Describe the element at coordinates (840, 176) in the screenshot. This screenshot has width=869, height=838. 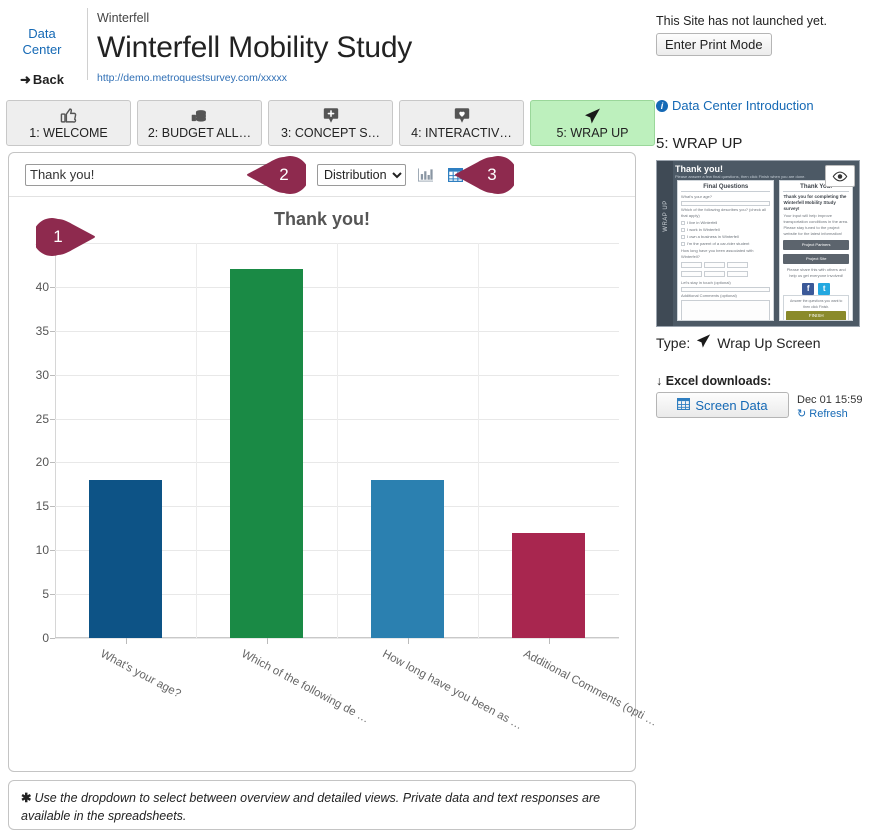
I see `eye-icon` at that location.